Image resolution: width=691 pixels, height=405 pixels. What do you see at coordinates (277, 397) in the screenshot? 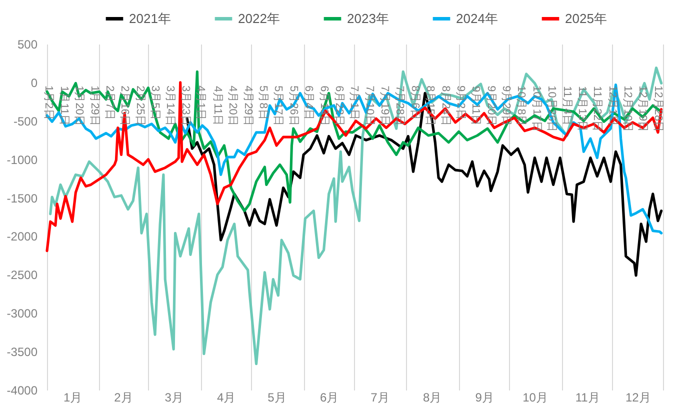
I see `x-tick-label: 5月` at bounding box center [277, 397].